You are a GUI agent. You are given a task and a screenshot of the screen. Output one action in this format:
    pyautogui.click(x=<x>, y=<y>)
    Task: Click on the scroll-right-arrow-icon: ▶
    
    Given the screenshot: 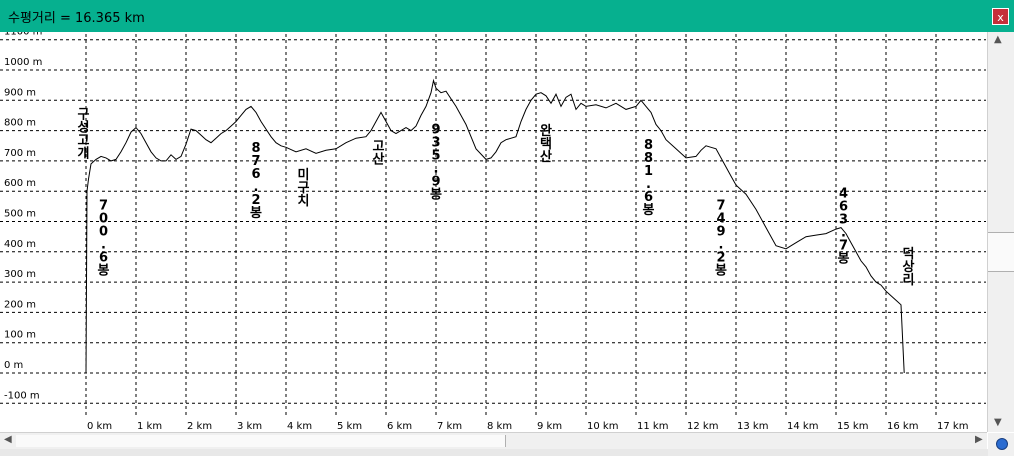 What is the action you would take?
    pyautogui.click(x=979, y=439)
    